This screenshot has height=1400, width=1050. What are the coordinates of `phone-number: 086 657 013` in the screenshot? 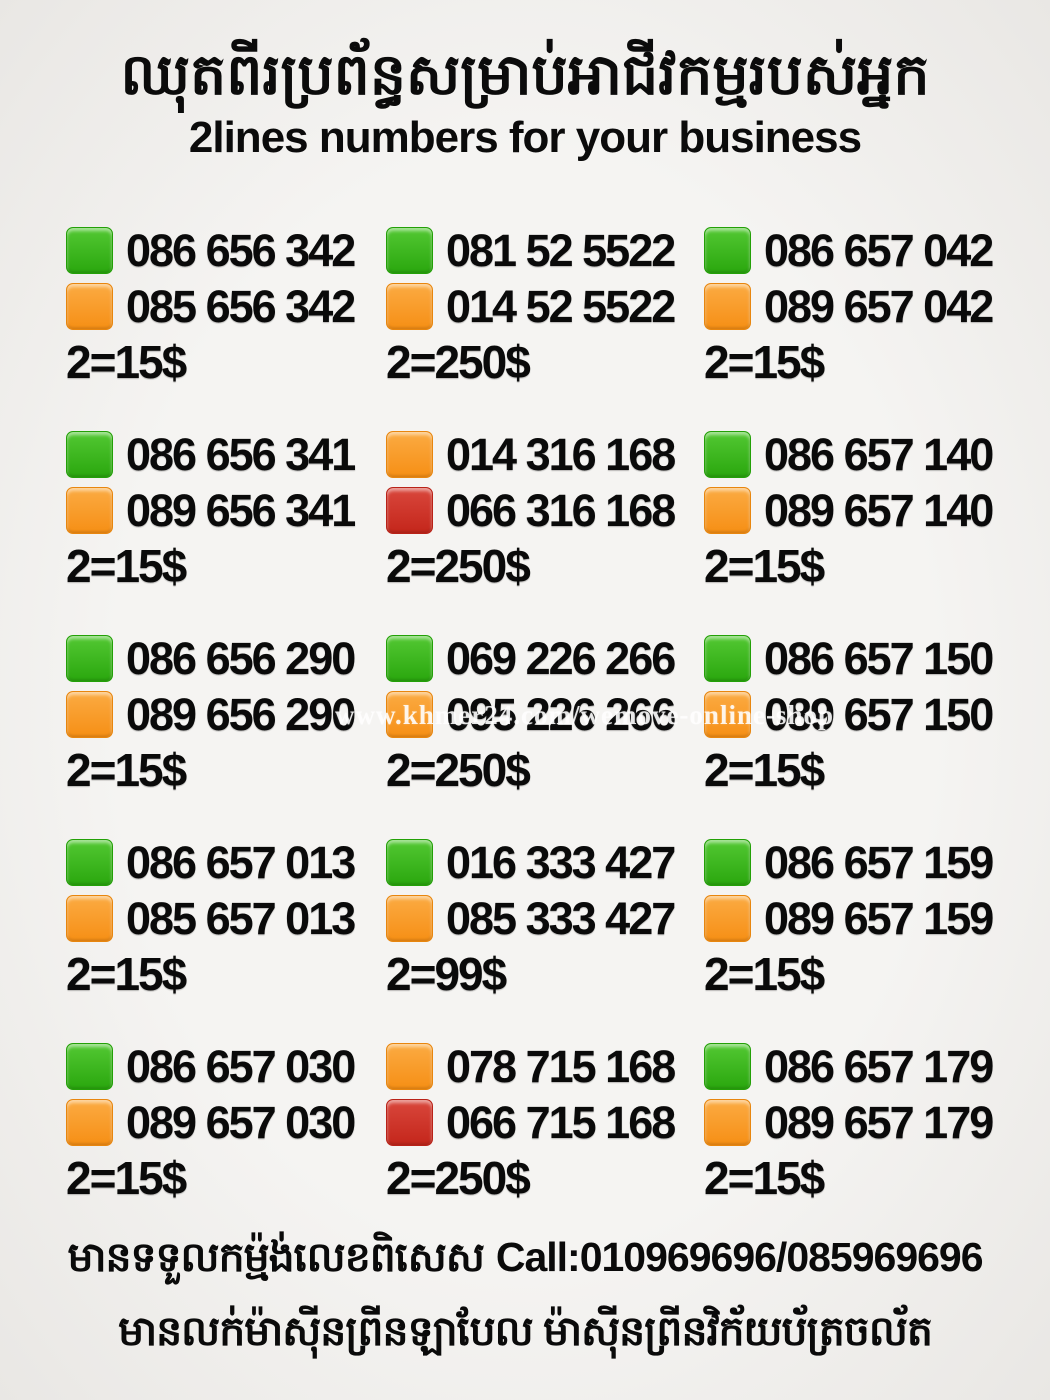 It's located at (241, 862).